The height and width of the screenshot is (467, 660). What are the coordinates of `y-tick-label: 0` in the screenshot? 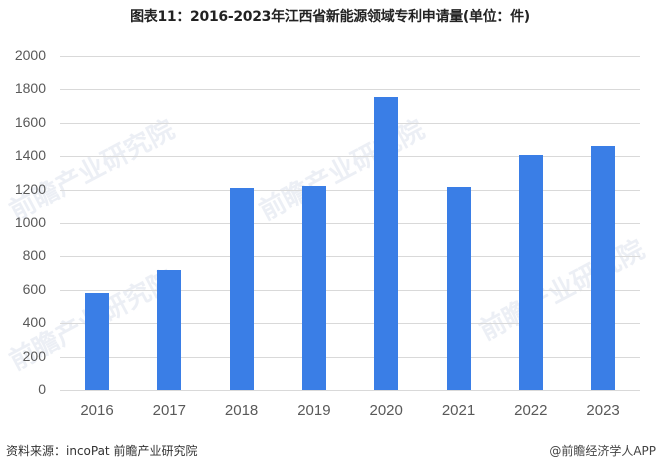 It's located at (42, 389).